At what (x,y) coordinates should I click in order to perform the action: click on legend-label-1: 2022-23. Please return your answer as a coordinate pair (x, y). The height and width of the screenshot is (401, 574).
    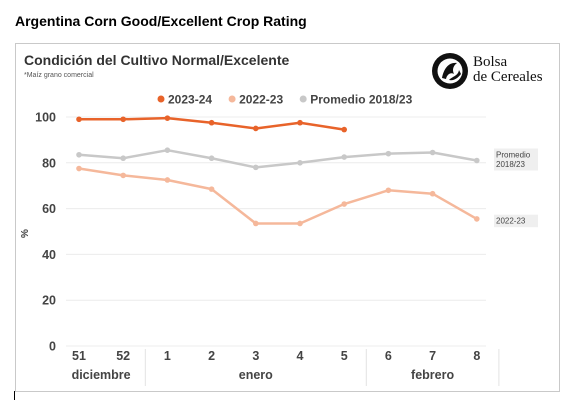
    Looking at the image, I should click on (261, 100).